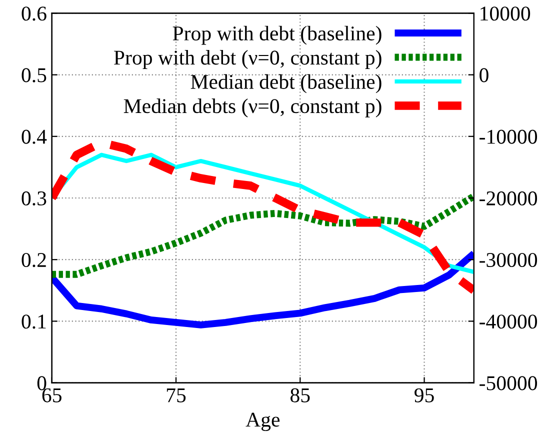 This screenshot has width=546, height=440. What do you see at coordinates (277, 35) in the screenshot?
I see `legend-label: Prop with debt (baseline)` at bounding box center [277, 35].